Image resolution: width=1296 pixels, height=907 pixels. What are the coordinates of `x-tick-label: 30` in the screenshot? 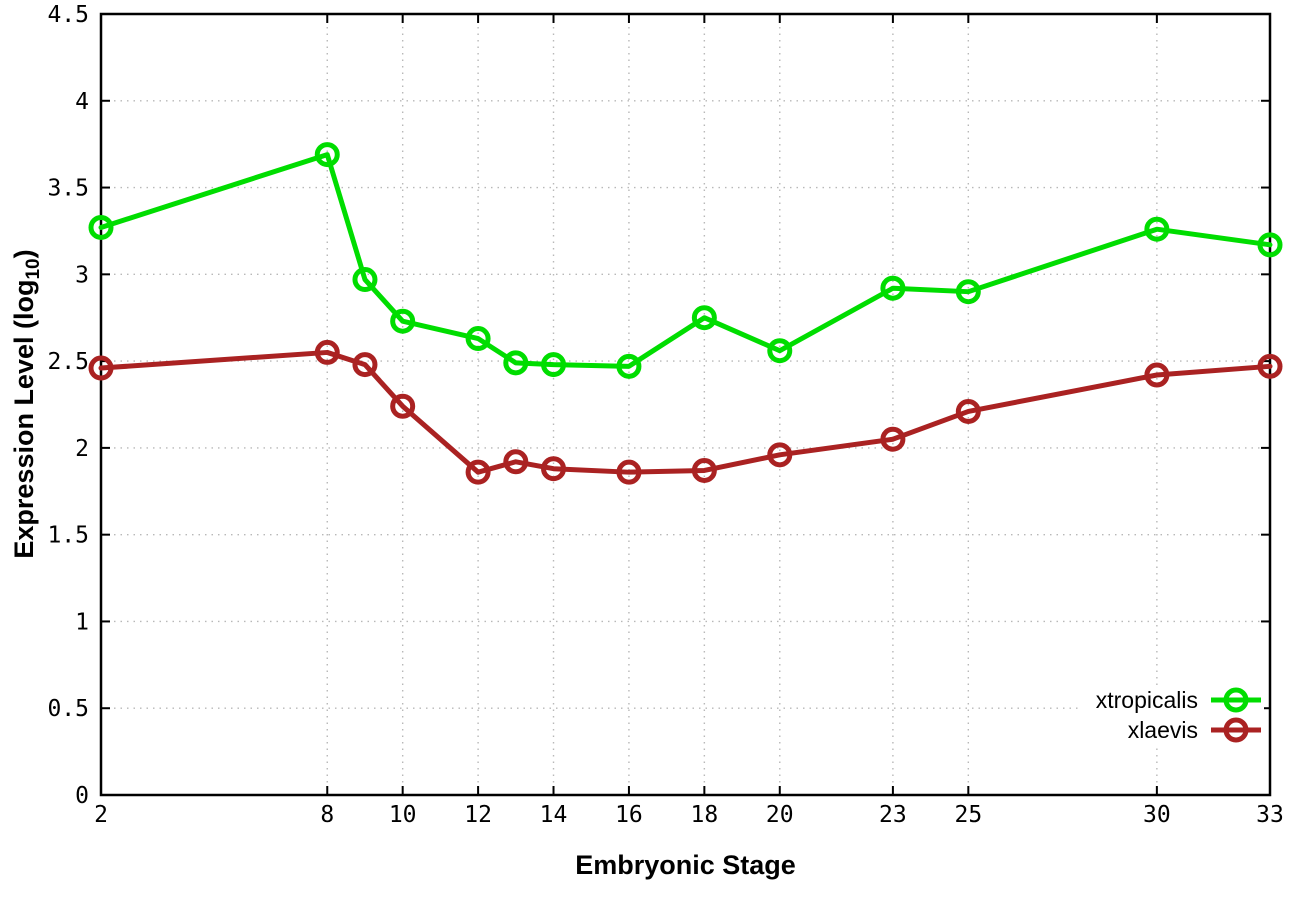 It's located at (1157, 815).